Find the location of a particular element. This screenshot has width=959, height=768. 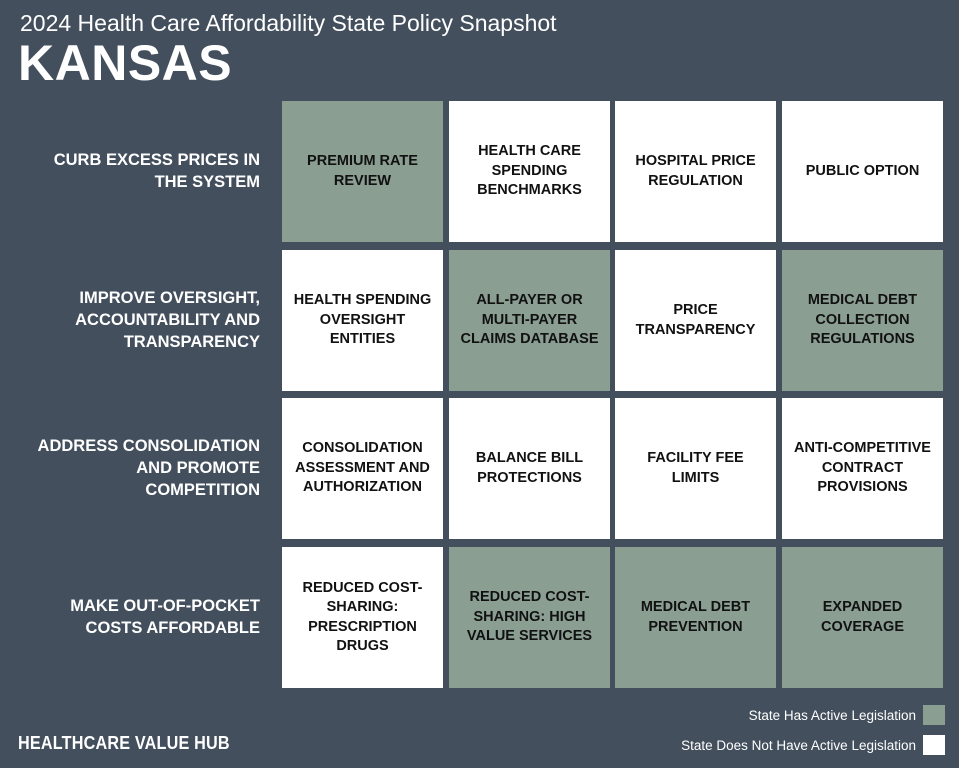

policy-cell: ANTI-COMPETITIVE CONTRACT PROVISIONS is located at coordinates (862, 468).